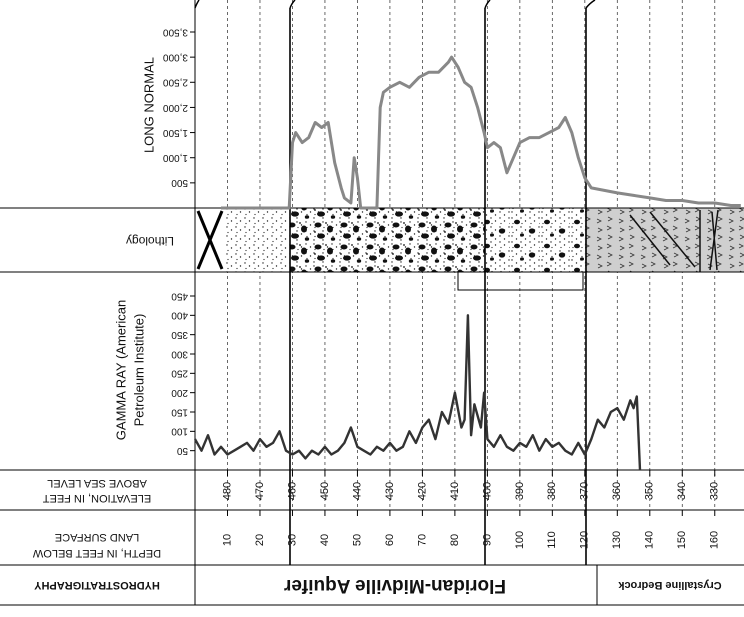 This screenshot has width=744, height=617. Describe the element at coordinates (175, 132) in the screenshot. I see `y-tick-label: 1,500` at that location.